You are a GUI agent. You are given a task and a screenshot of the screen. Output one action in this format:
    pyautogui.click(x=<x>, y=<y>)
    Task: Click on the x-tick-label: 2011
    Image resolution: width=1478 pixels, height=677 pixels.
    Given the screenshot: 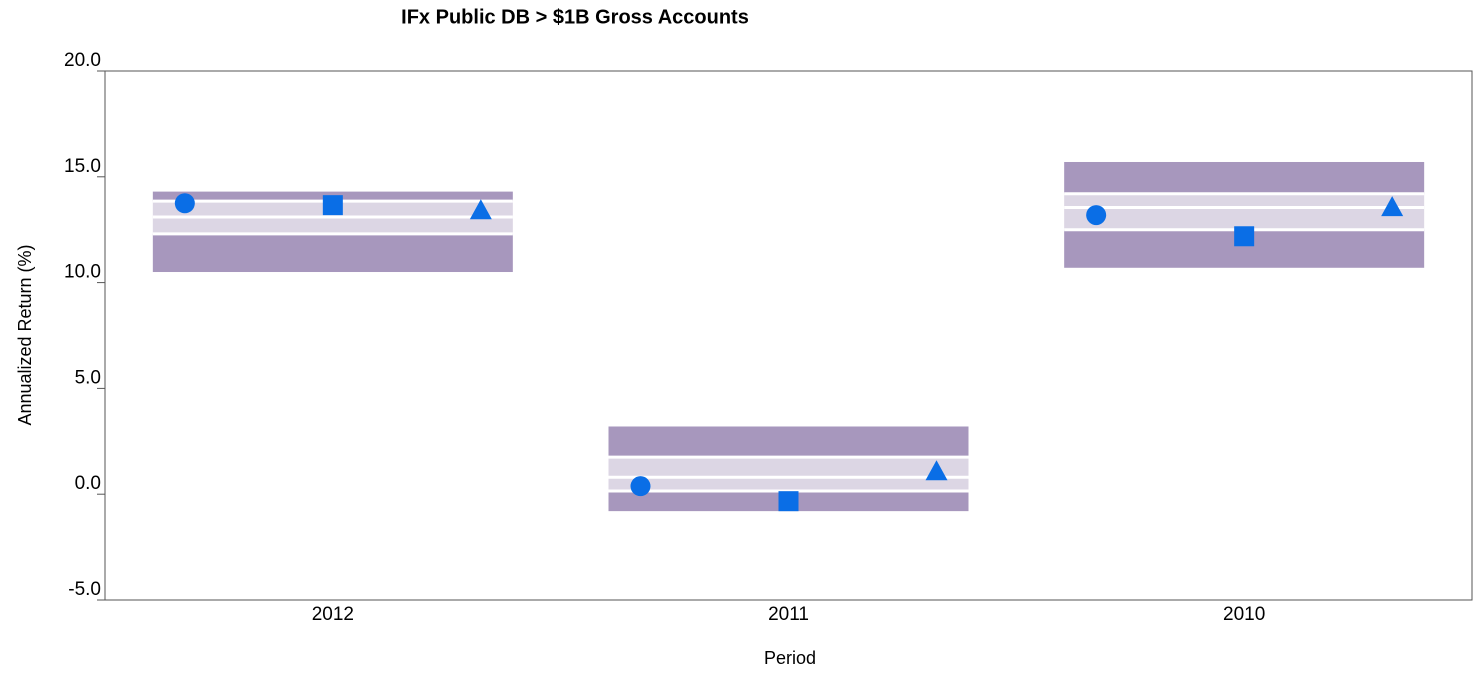 What is the action you would take?
    pyautogui.click(x=788, y=614)
    